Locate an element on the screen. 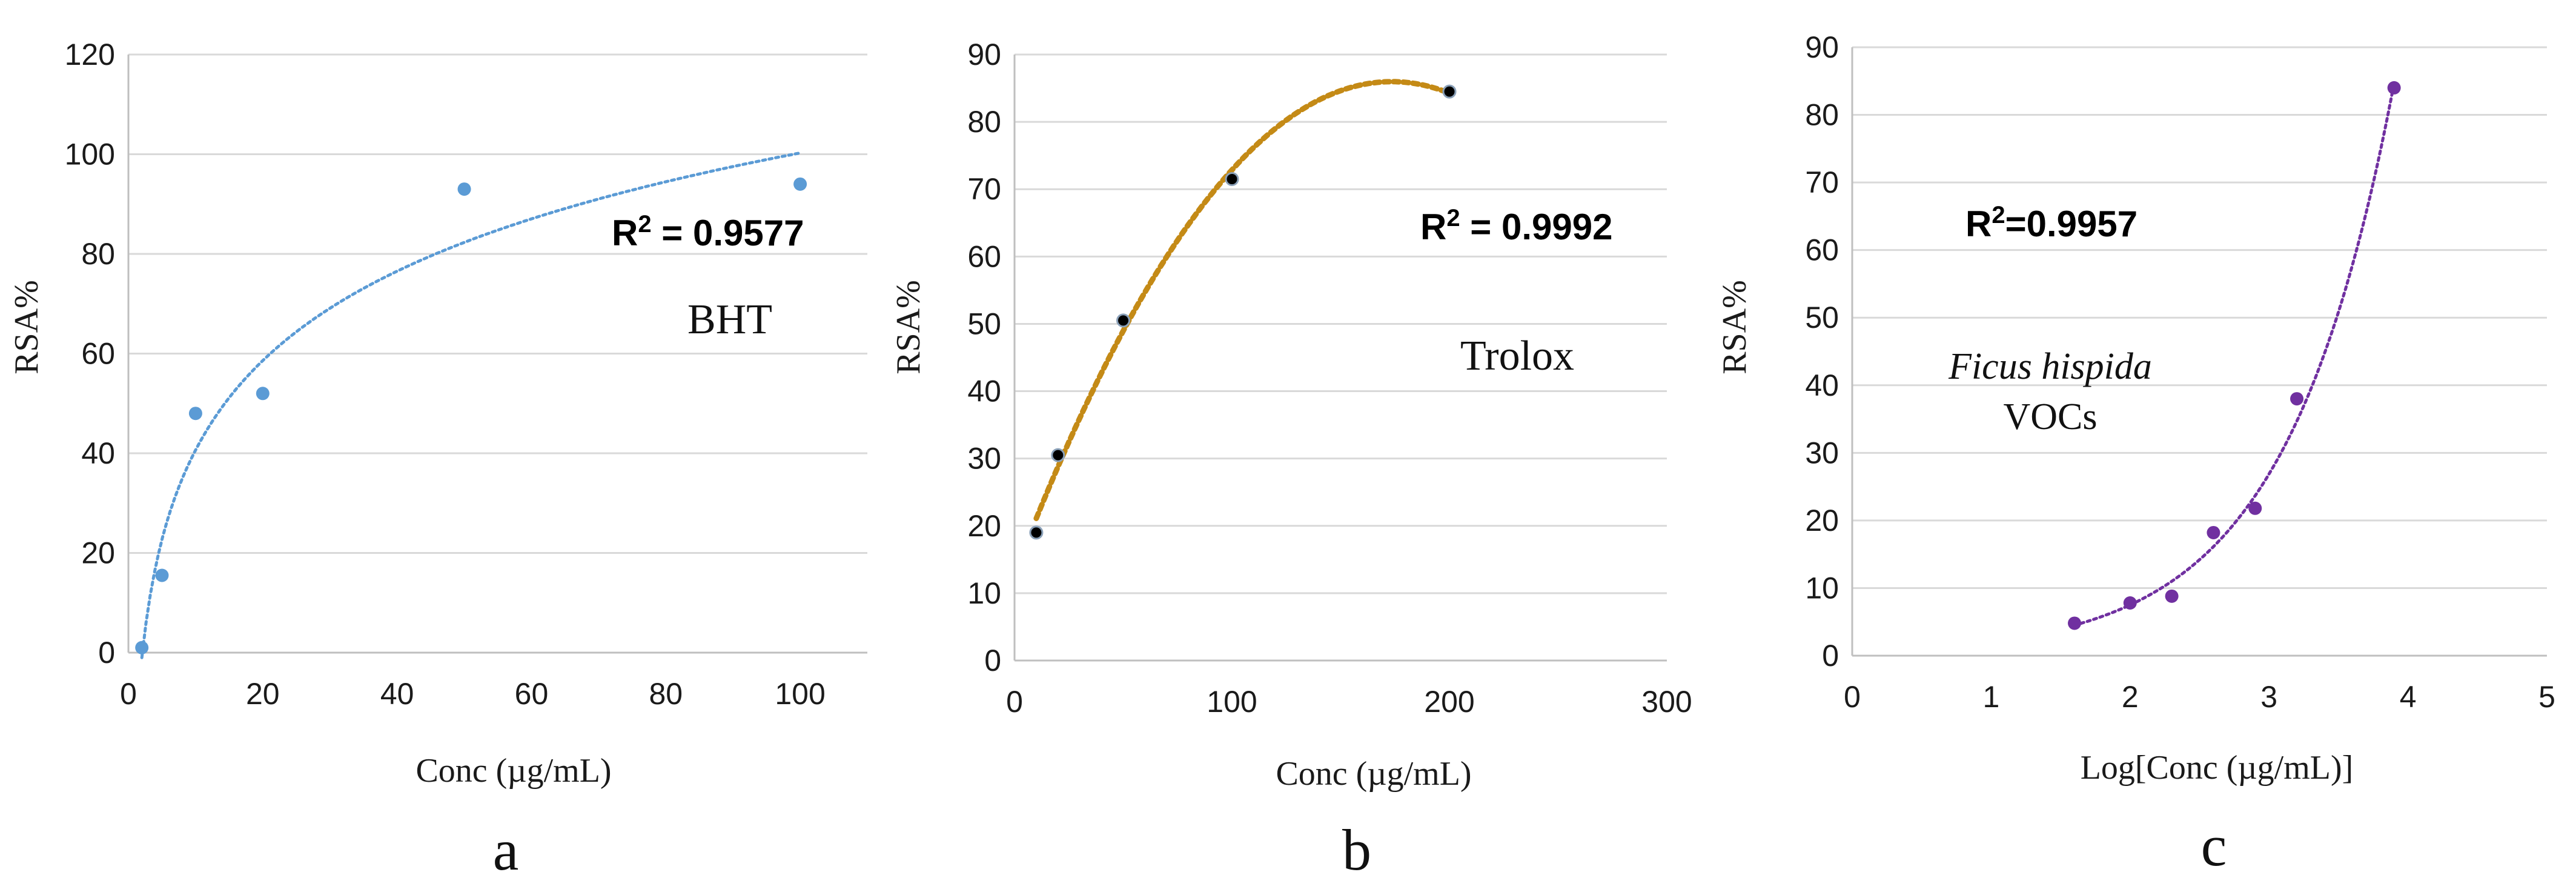 This screenshot has width=2576, height=892. a-x-tick-label: 0 is located at coordinates (128, 694).